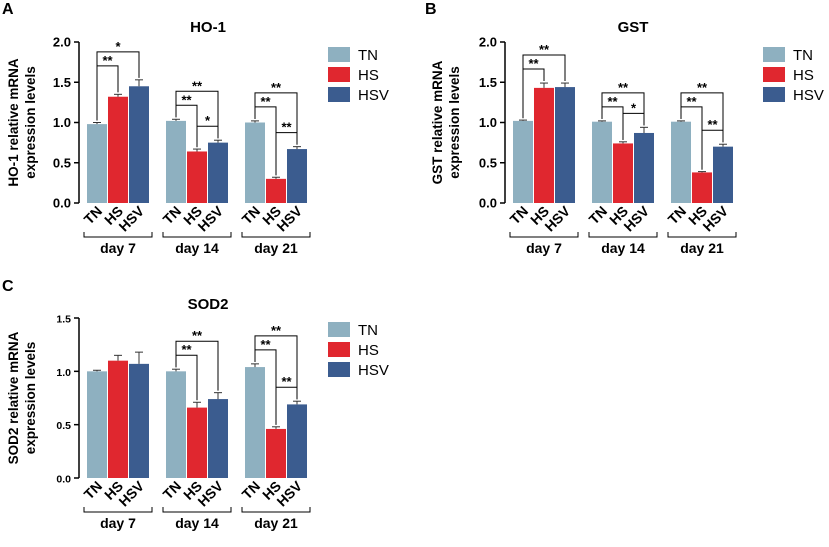 This screenshot has width=829, height=547. I want to click on y-axis-label: GST relative mRNA, so click(437, 122).